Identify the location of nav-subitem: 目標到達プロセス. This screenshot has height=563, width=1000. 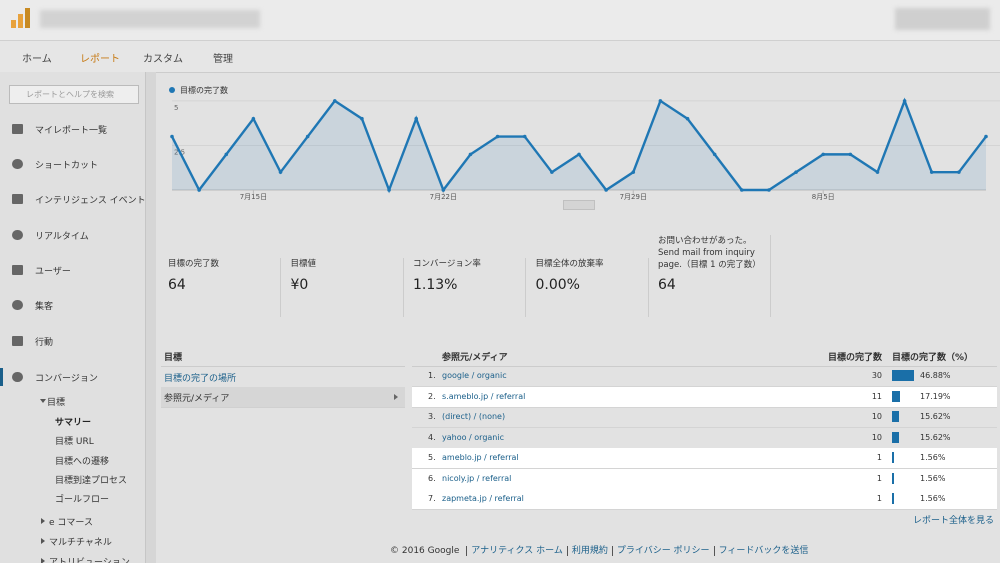
(91, 481).